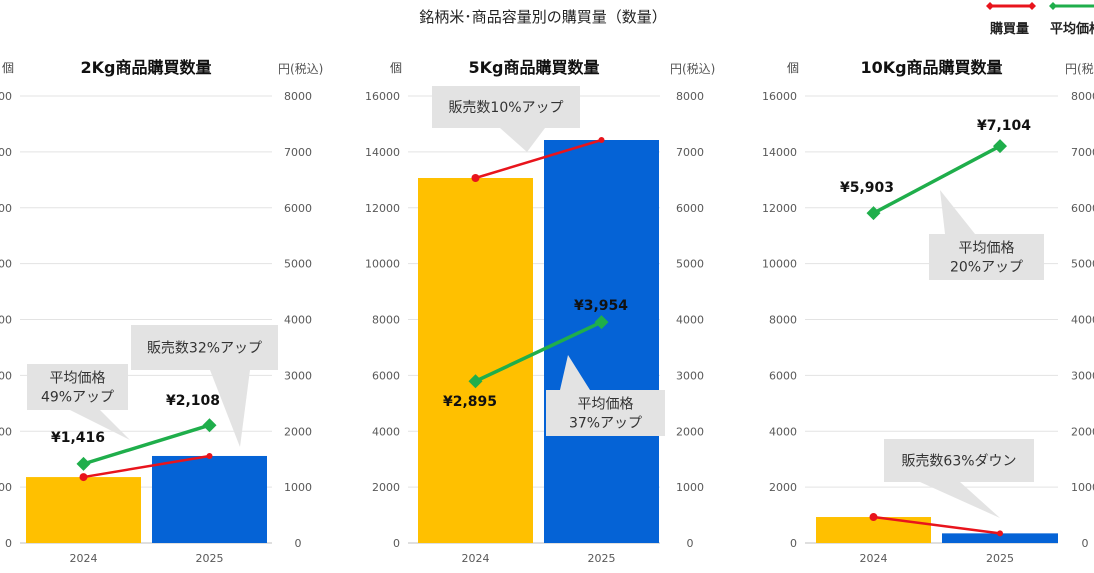 The width and height of the screenshot is (1094, 573). Describe the element at coordinates (601, 306) in the screenshot. I see `price-data-label: ¥3,954` at that location.